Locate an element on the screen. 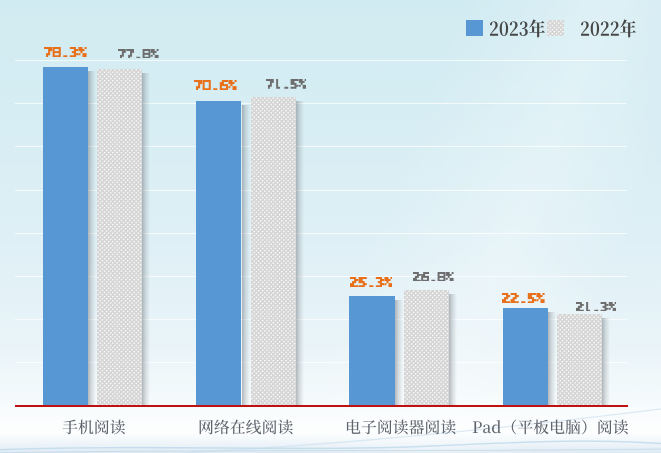 The width and height of the screenshot is (661, 453). bar-2023年-Pad（平板电脑）阅读 is located at coordinates (525, 357).